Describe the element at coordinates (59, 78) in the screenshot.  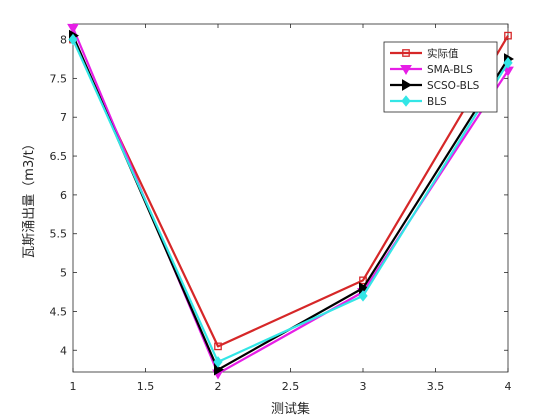
I see `y-tick-label: 7.5` at that location.